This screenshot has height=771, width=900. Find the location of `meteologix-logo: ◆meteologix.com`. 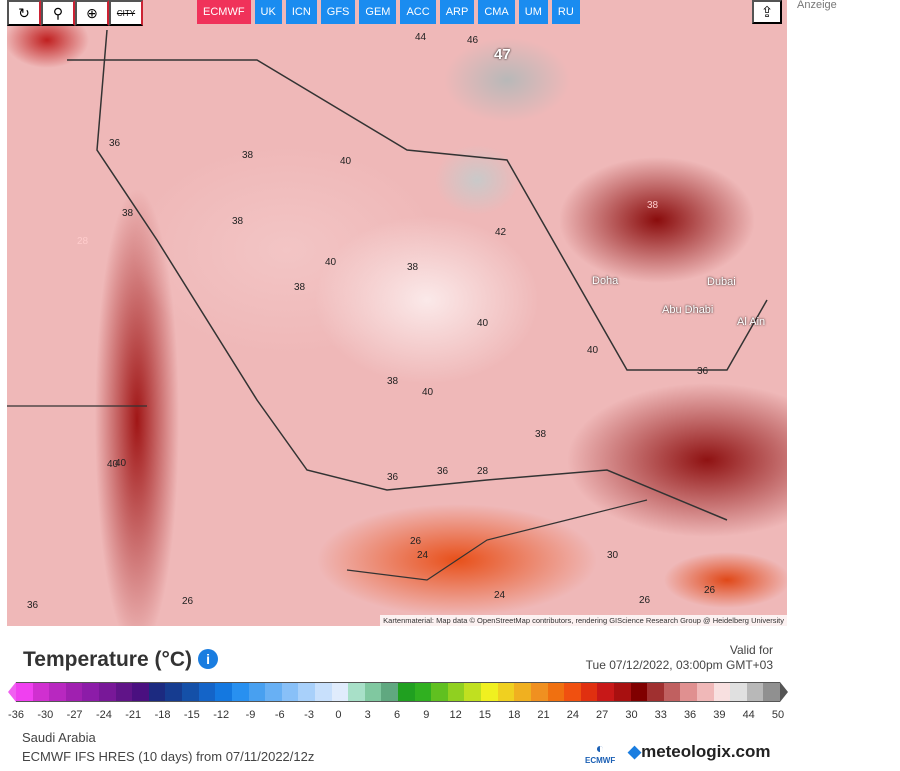

meteologix-logo: ◆meteologix.com is located at coordinates (699, 752).